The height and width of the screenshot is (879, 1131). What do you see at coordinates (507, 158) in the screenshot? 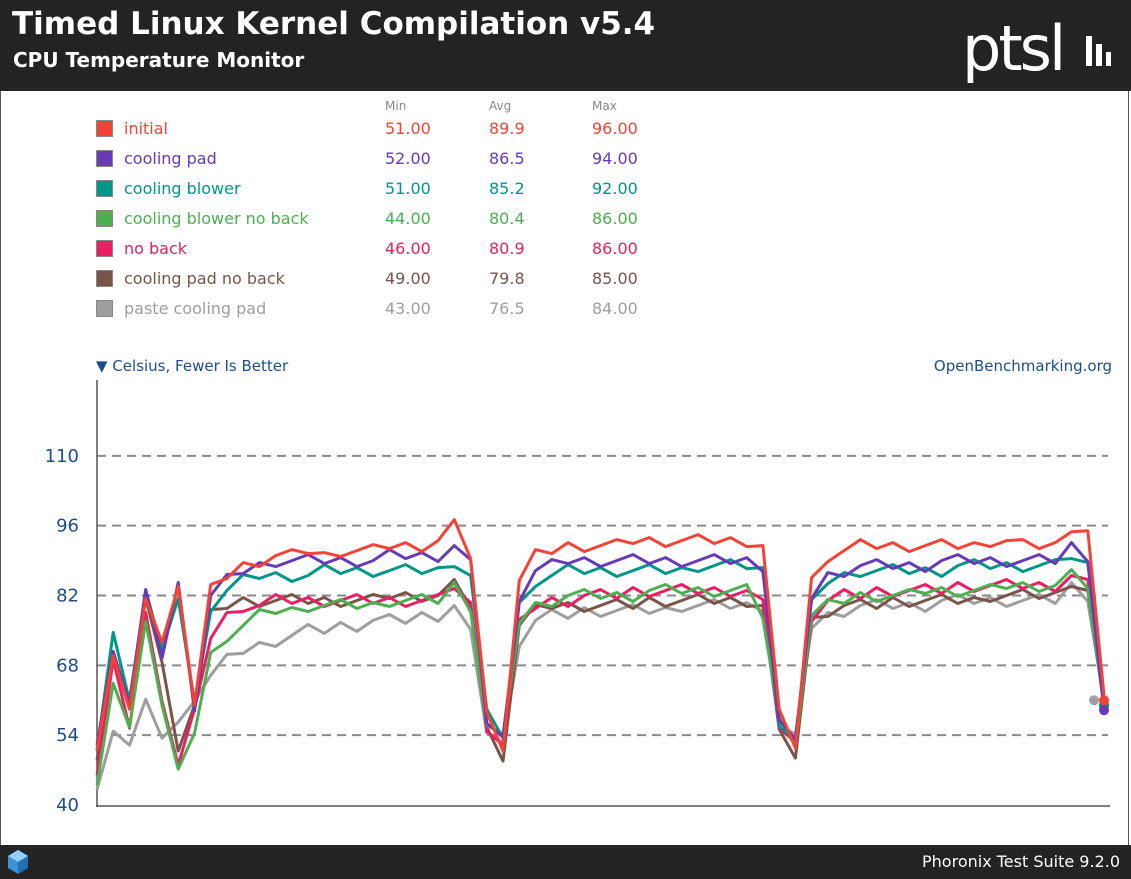
I see `legend-avg-value: 86.5` at bounding box center [507, 158].